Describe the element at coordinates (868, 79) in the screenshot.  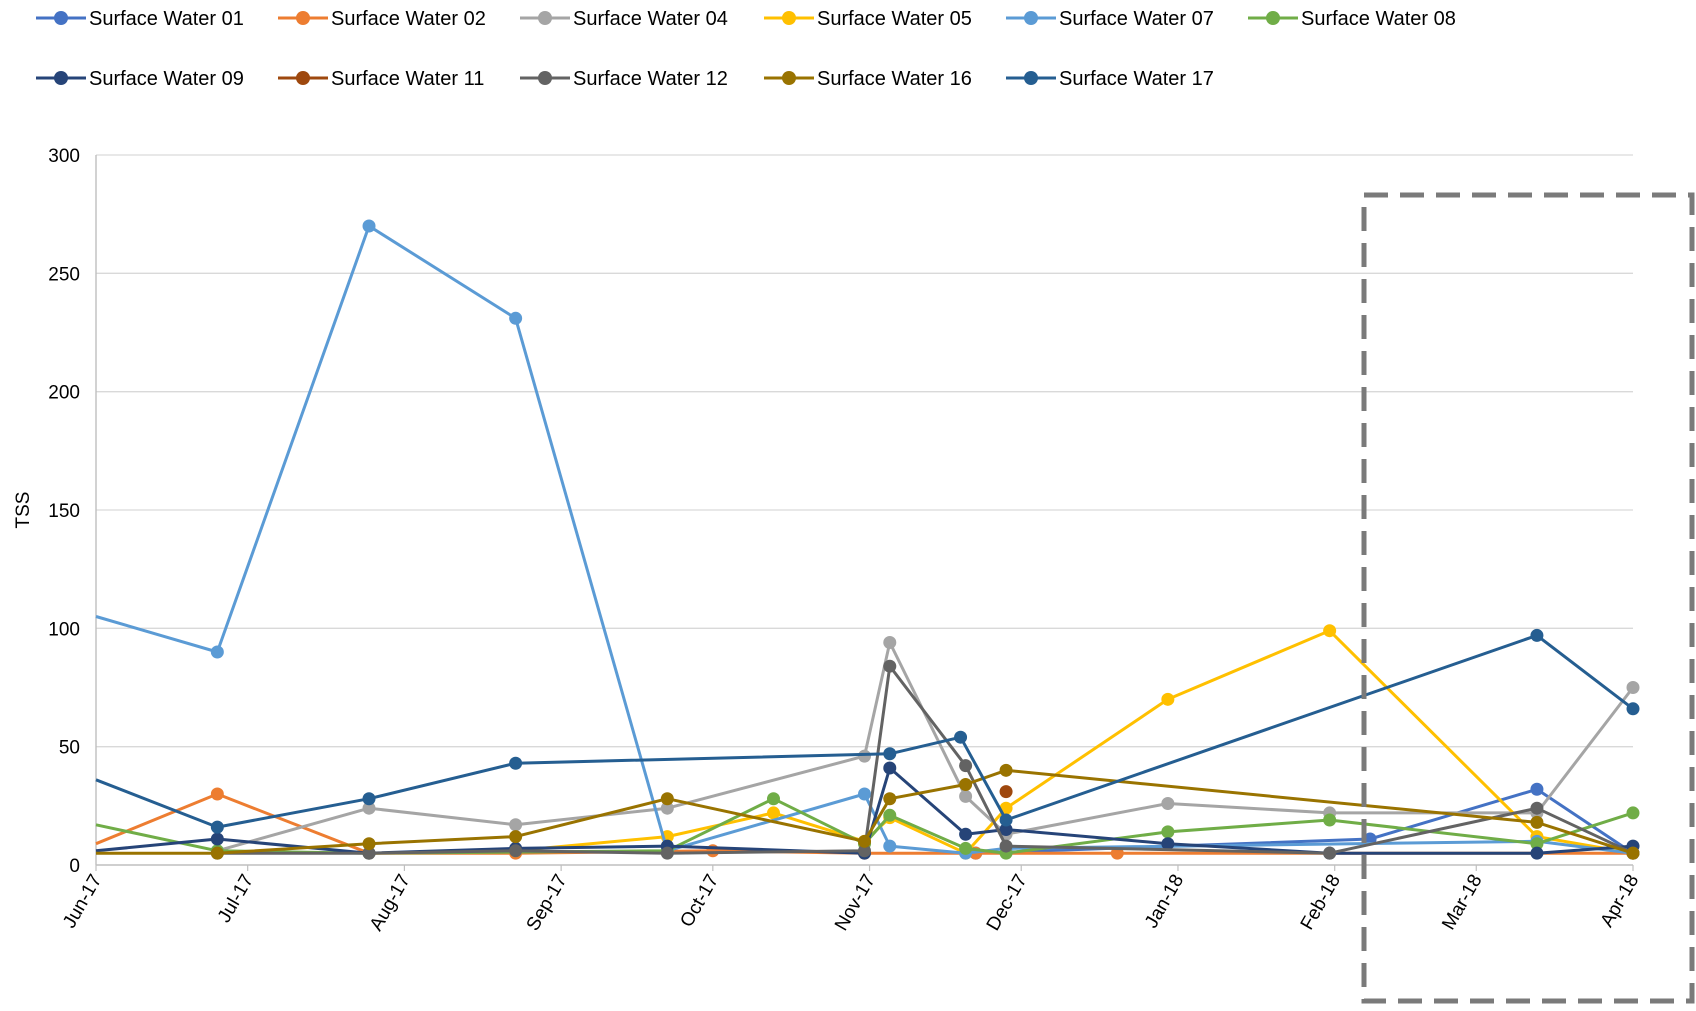
I see `legend-item: Surface Water 16` at that location.